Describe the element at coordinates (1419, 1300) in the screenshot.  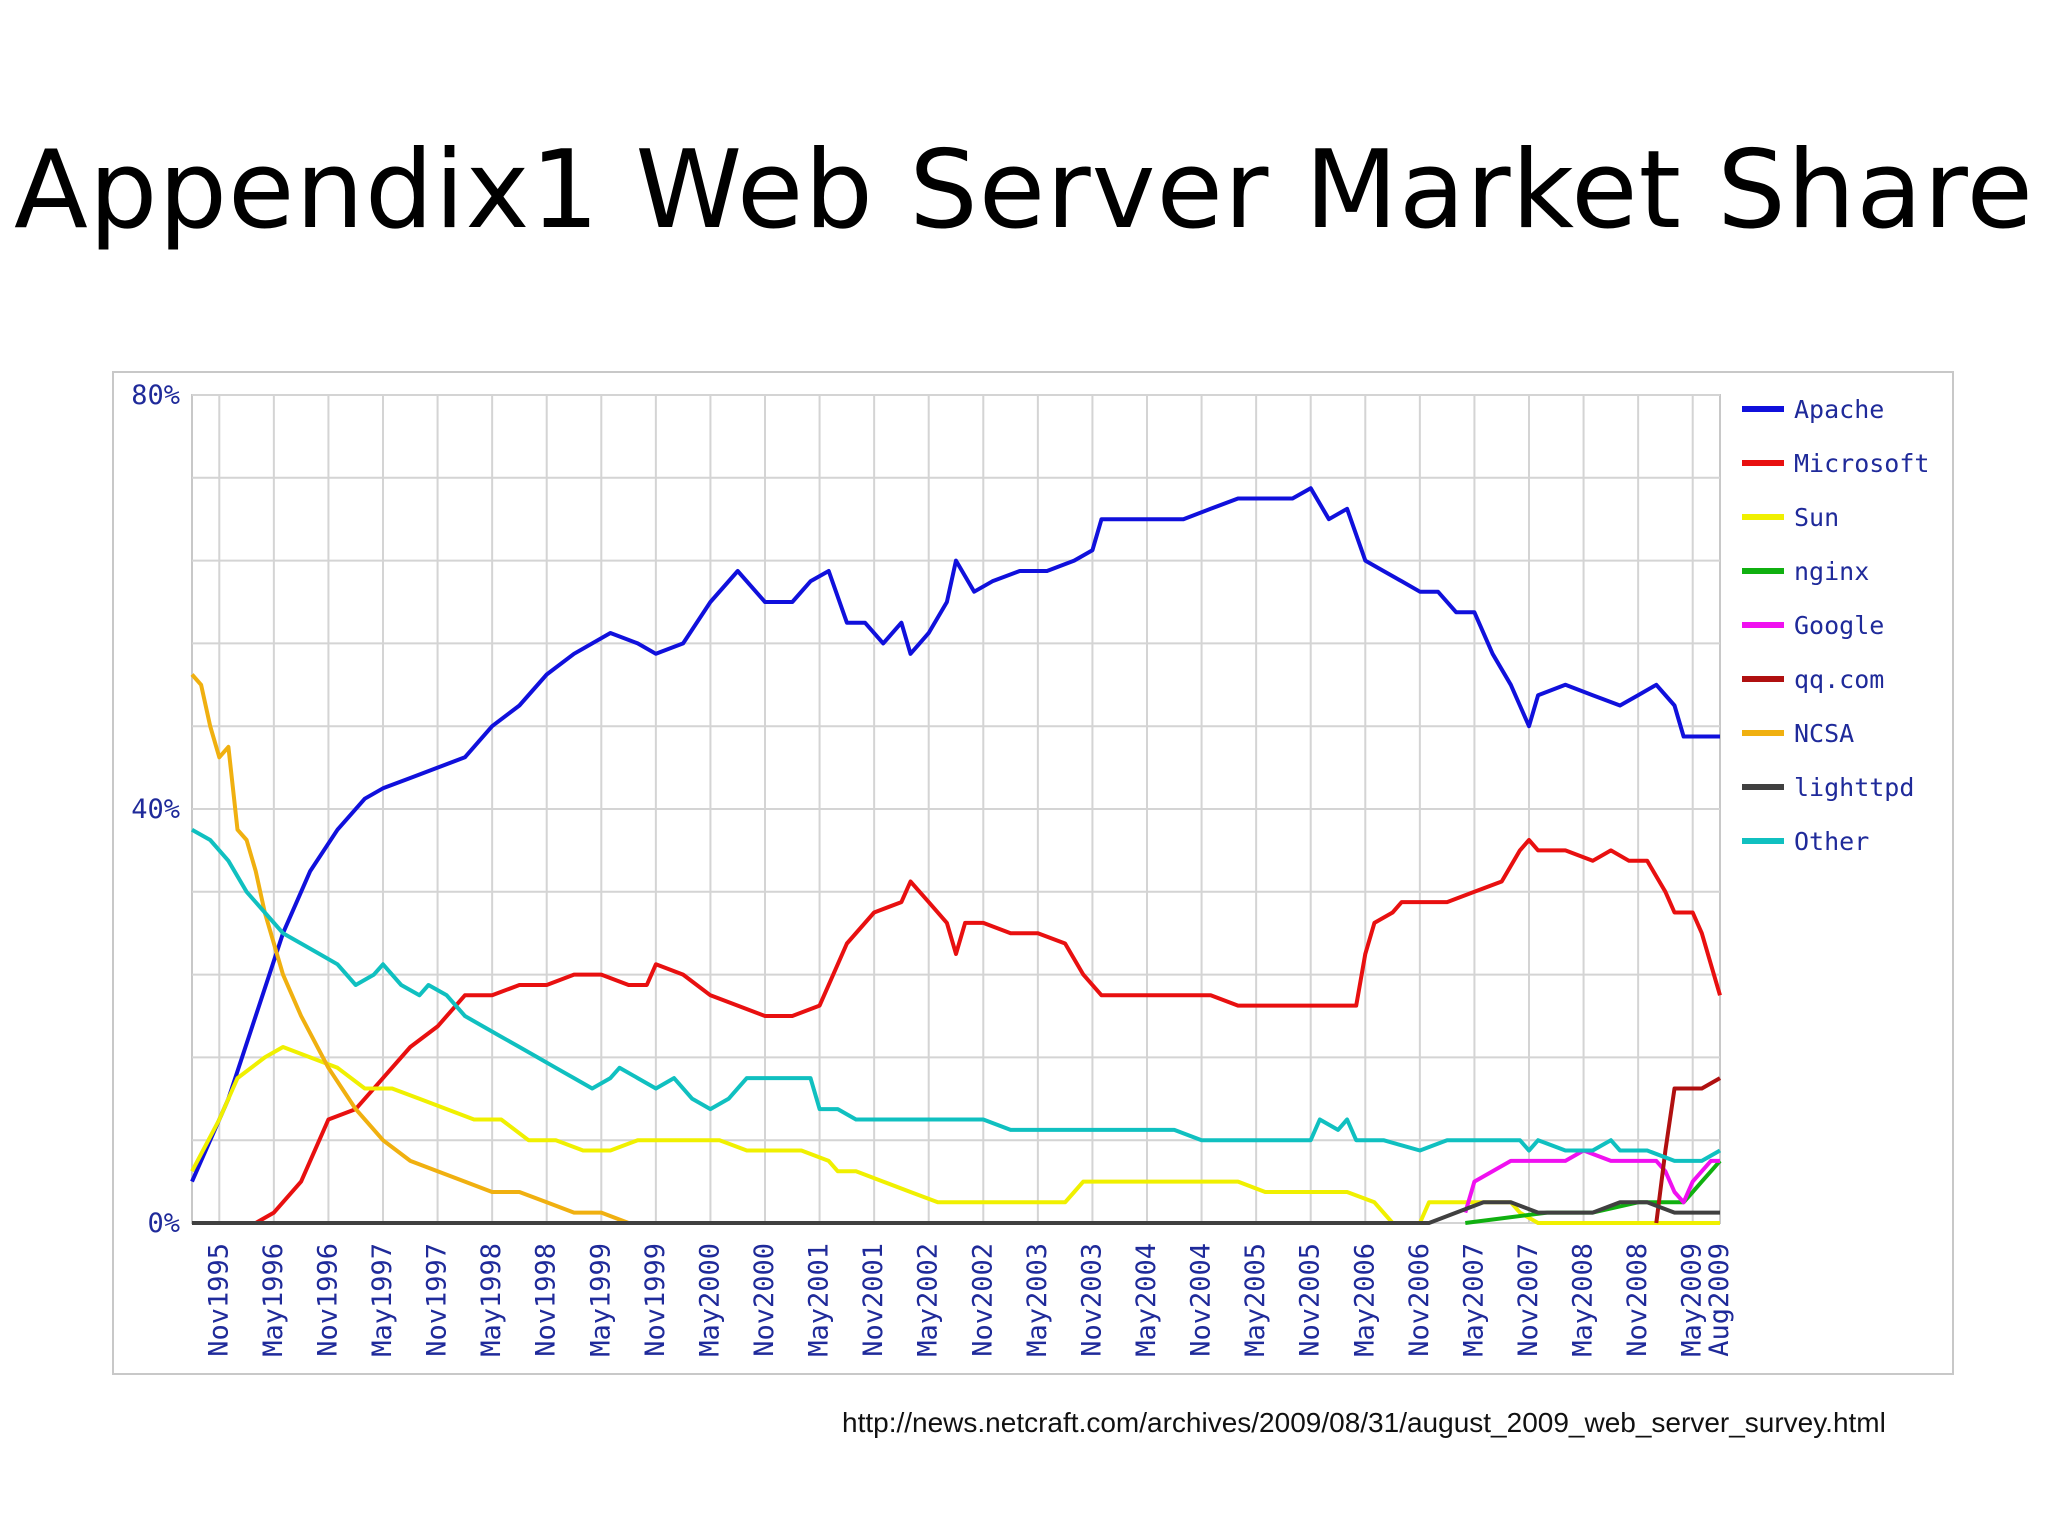
I see `x-tick-label: Nov2006` at that location.